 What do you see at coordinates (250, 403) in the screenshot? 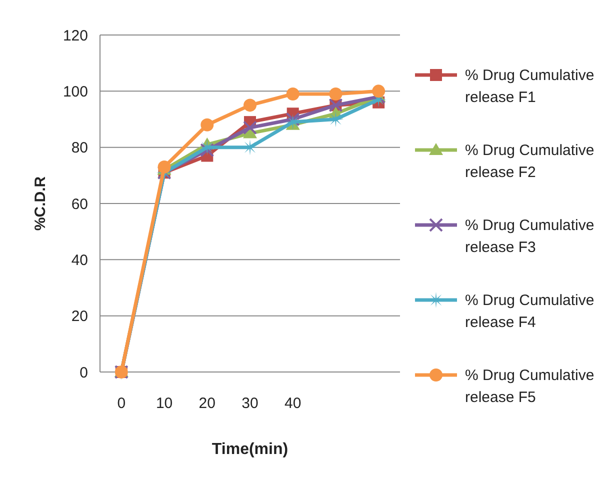
I see `x-tick-label: 30` at bounding box center [250, 403].